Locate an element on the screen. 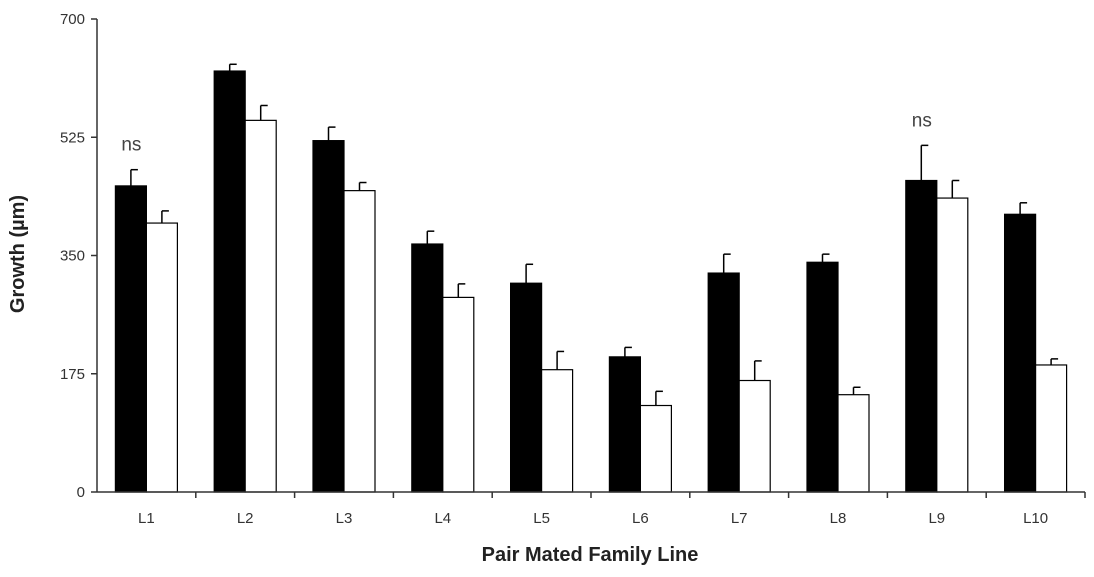  y-tick-label: 700 is located at coordinates (72, 19).